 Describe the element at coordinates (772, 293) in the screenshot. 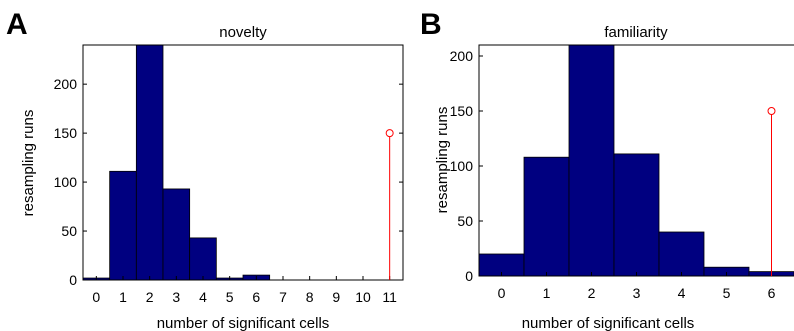

I see `panel-b-xtick-label: 6` at that location.